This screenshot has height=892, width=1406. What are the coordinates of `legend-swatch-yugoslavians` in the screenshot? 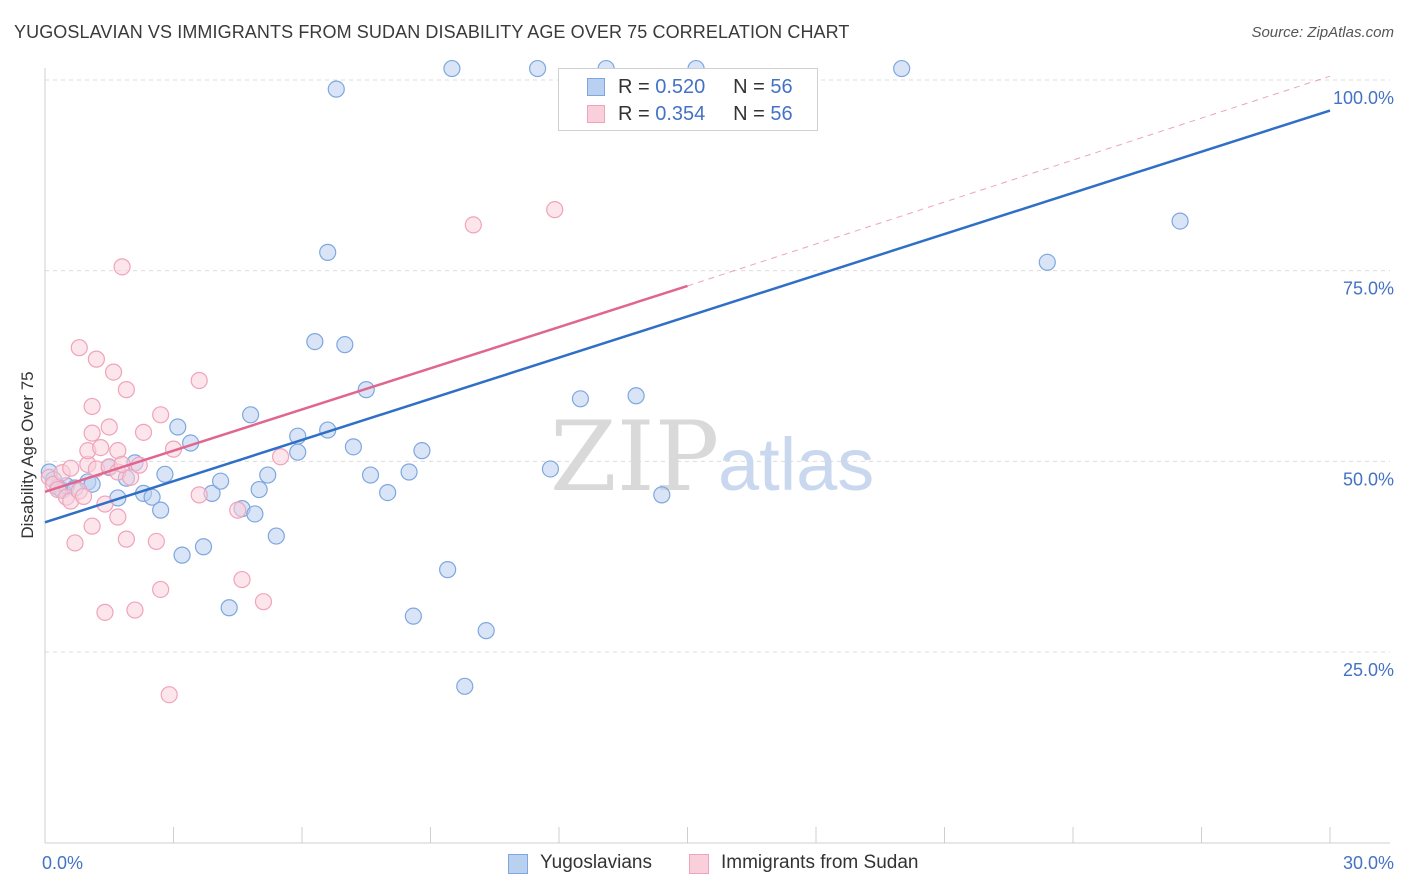 It's located at (596, 87).